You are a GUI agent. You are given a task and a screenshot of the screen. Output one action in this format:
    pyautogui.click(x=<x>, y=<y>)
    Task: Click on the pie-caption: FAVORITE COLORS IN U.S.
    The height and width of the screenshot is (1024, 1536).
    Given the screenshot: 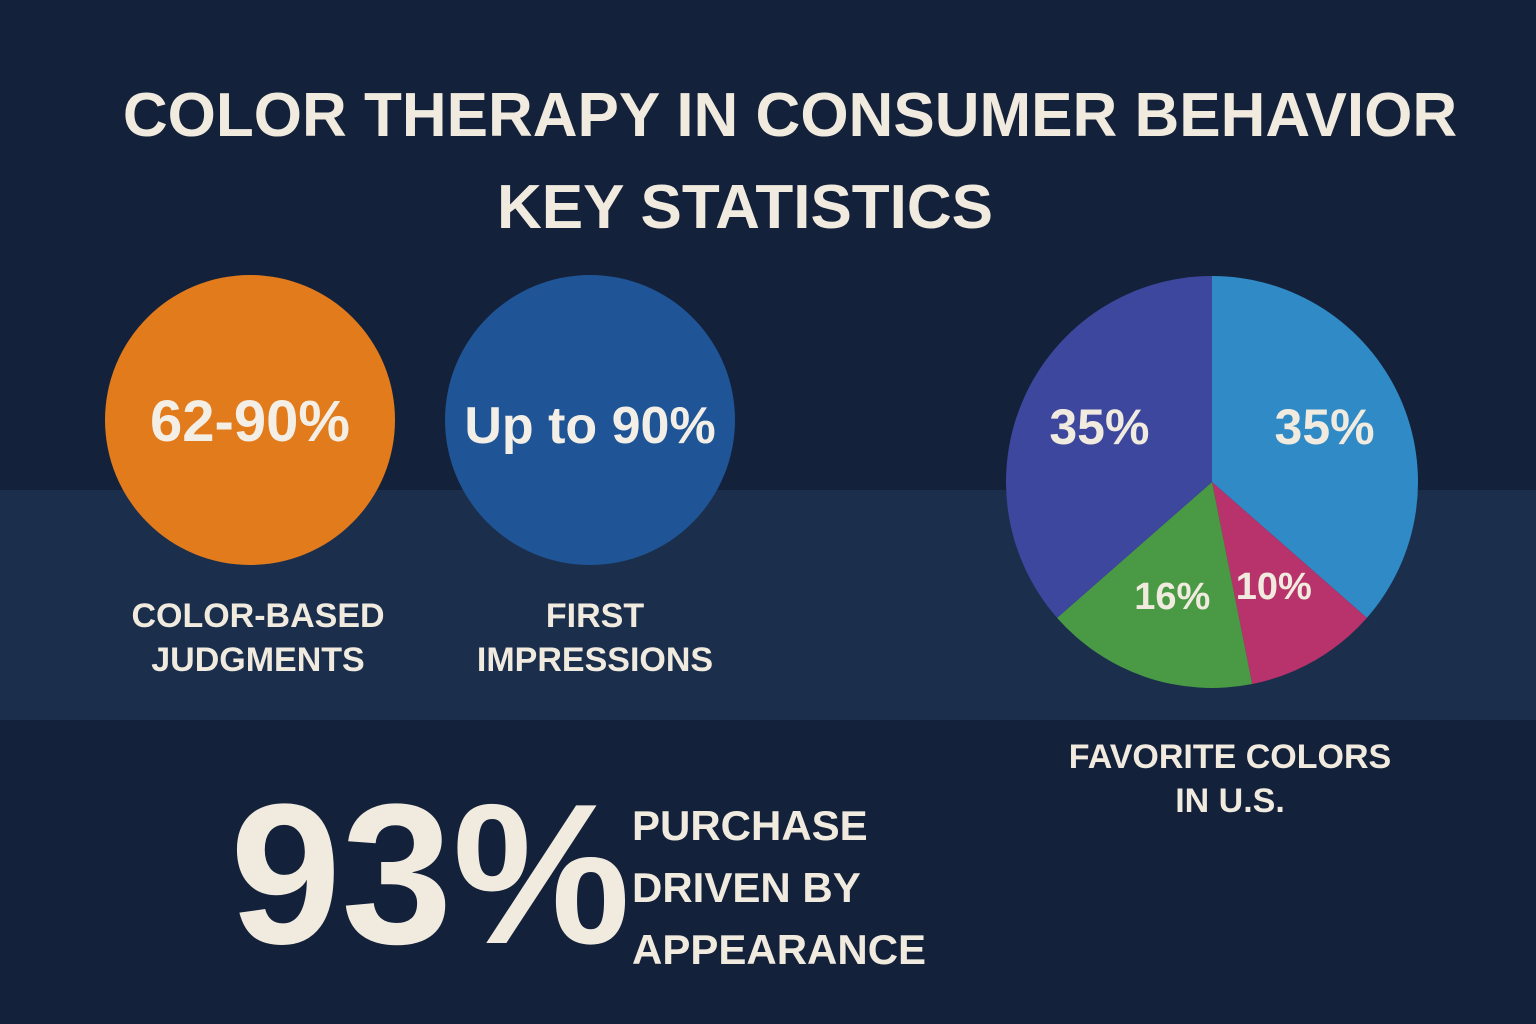 What is the action you would take?
    pyautogui.click(x=1230, y=779)
    